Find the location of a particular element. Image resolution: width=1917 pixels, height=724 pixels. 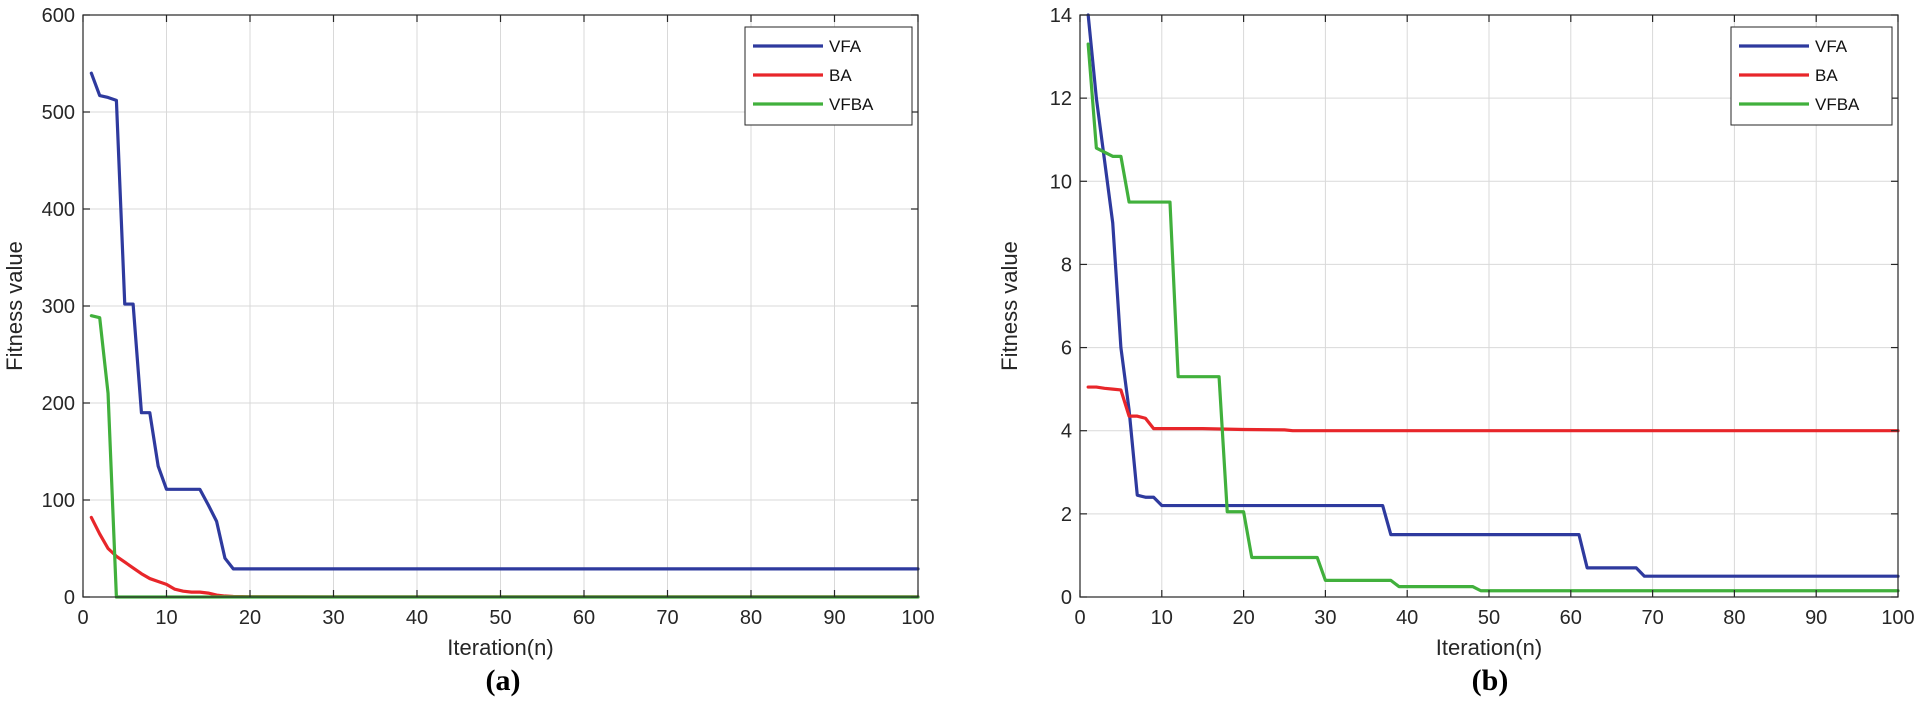

y-tick-label: 600 is located at coordinates (58, 16).